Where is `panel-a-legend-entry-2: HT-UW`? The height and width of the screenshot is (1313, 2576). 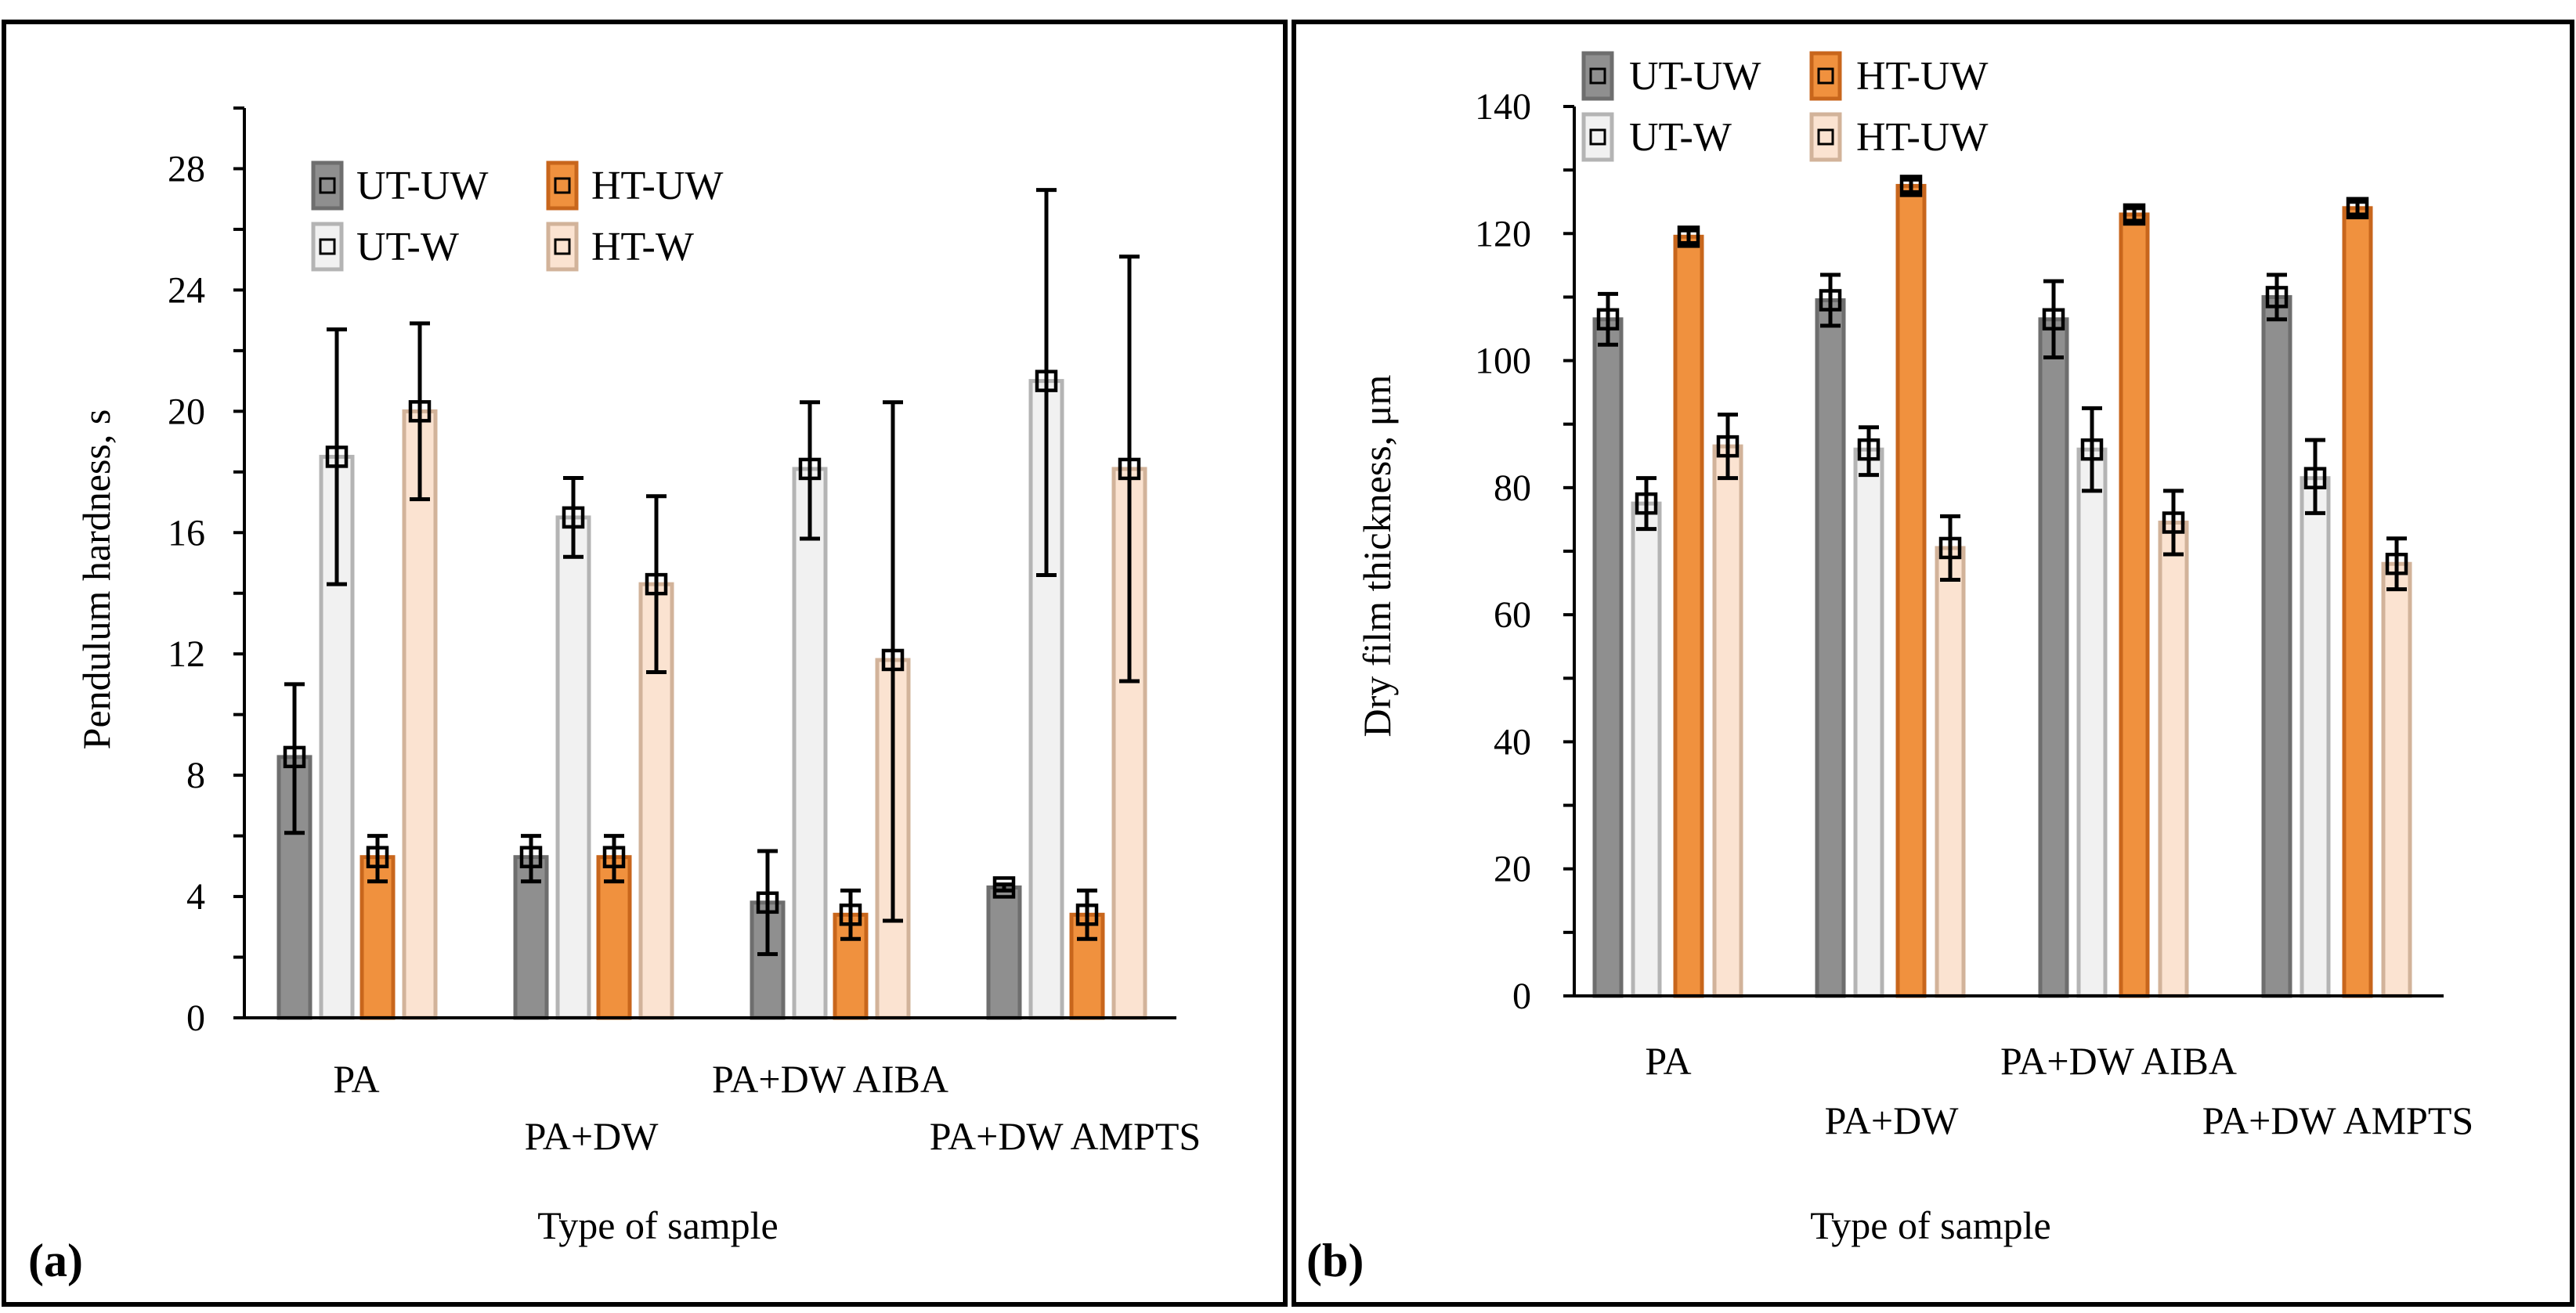 panel-a-legend-entry-2: HT-UW is located at coordinates (635, 186).